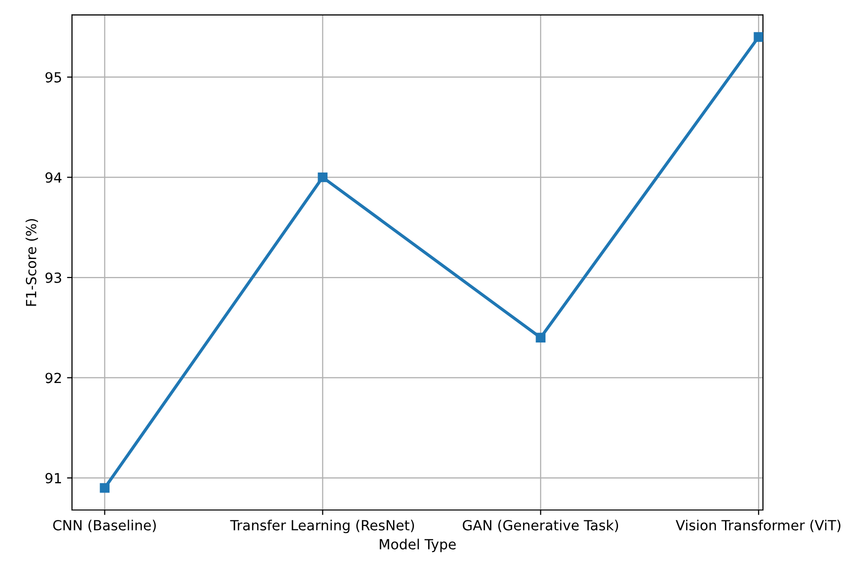 The width and height of the screenshot is (850, 569). I want to click on y-tick-label: 93, so click(53, 277).